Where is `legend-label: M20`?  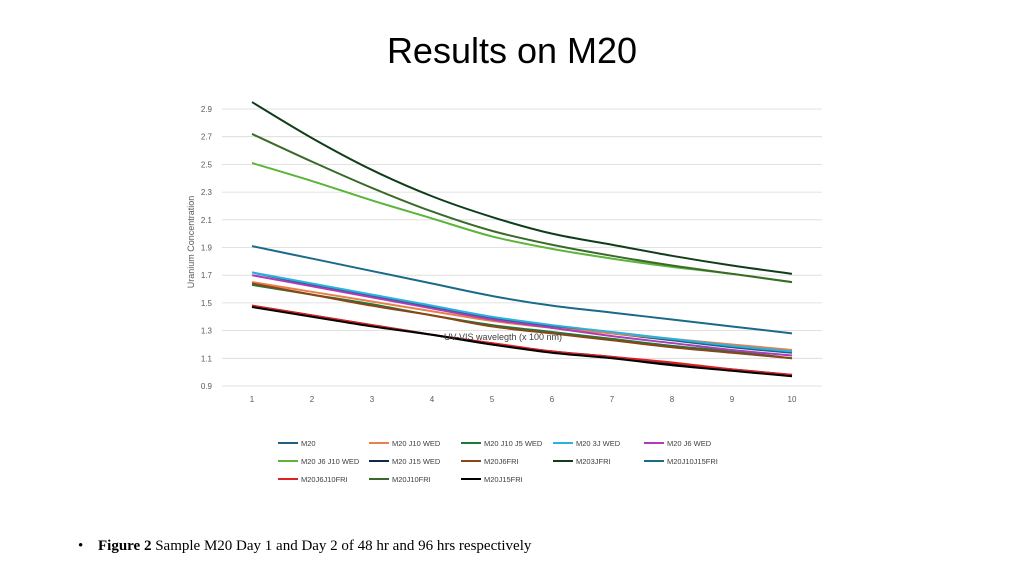
legend-label: M20 is located at coordinates (308, 443).